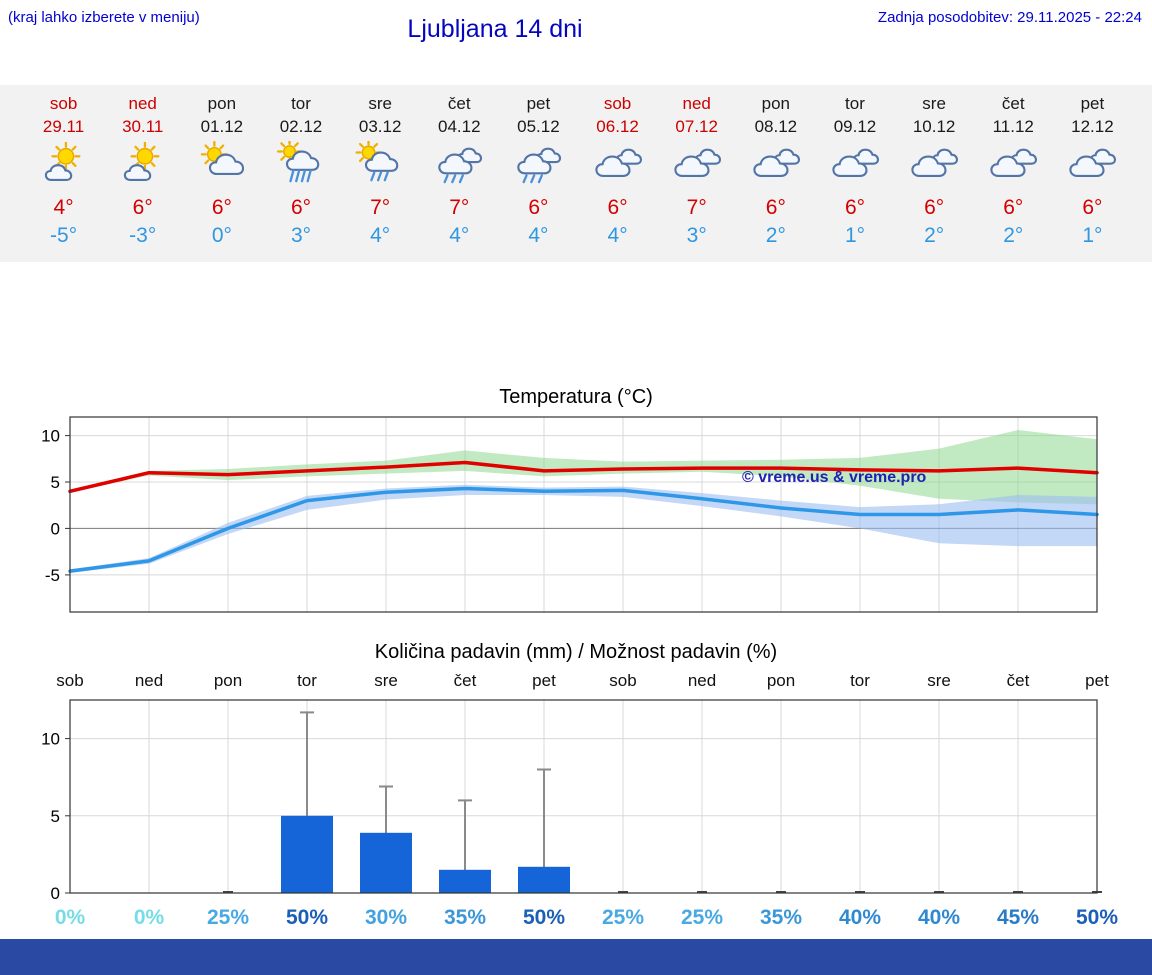 The height and width of the screenshot is (975, 1152). What do you see at coordinates (1092, 103) in the screenshot?
I see `day-name: pet` at bounding box center [1092, 103].